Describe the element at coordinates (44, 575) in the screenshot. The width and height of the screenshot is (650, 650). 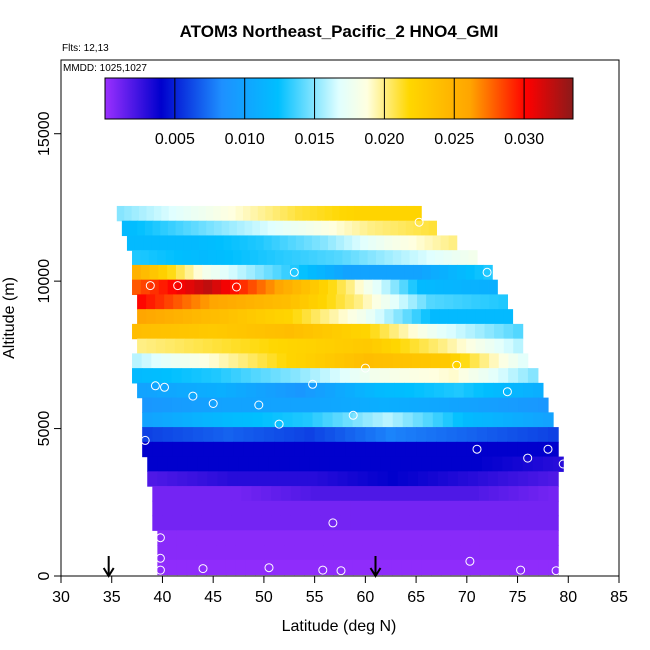
I see `y-tick-label: 0` at that location.